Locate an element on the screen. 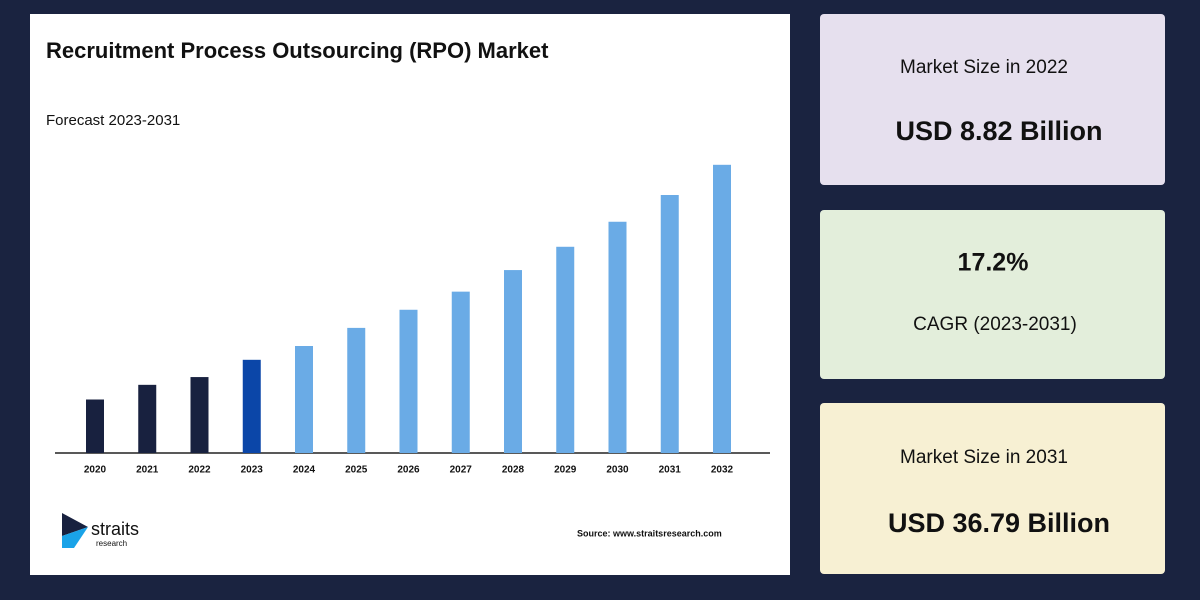  x-tick-label: 2028 is located at coordinates (513, 470).